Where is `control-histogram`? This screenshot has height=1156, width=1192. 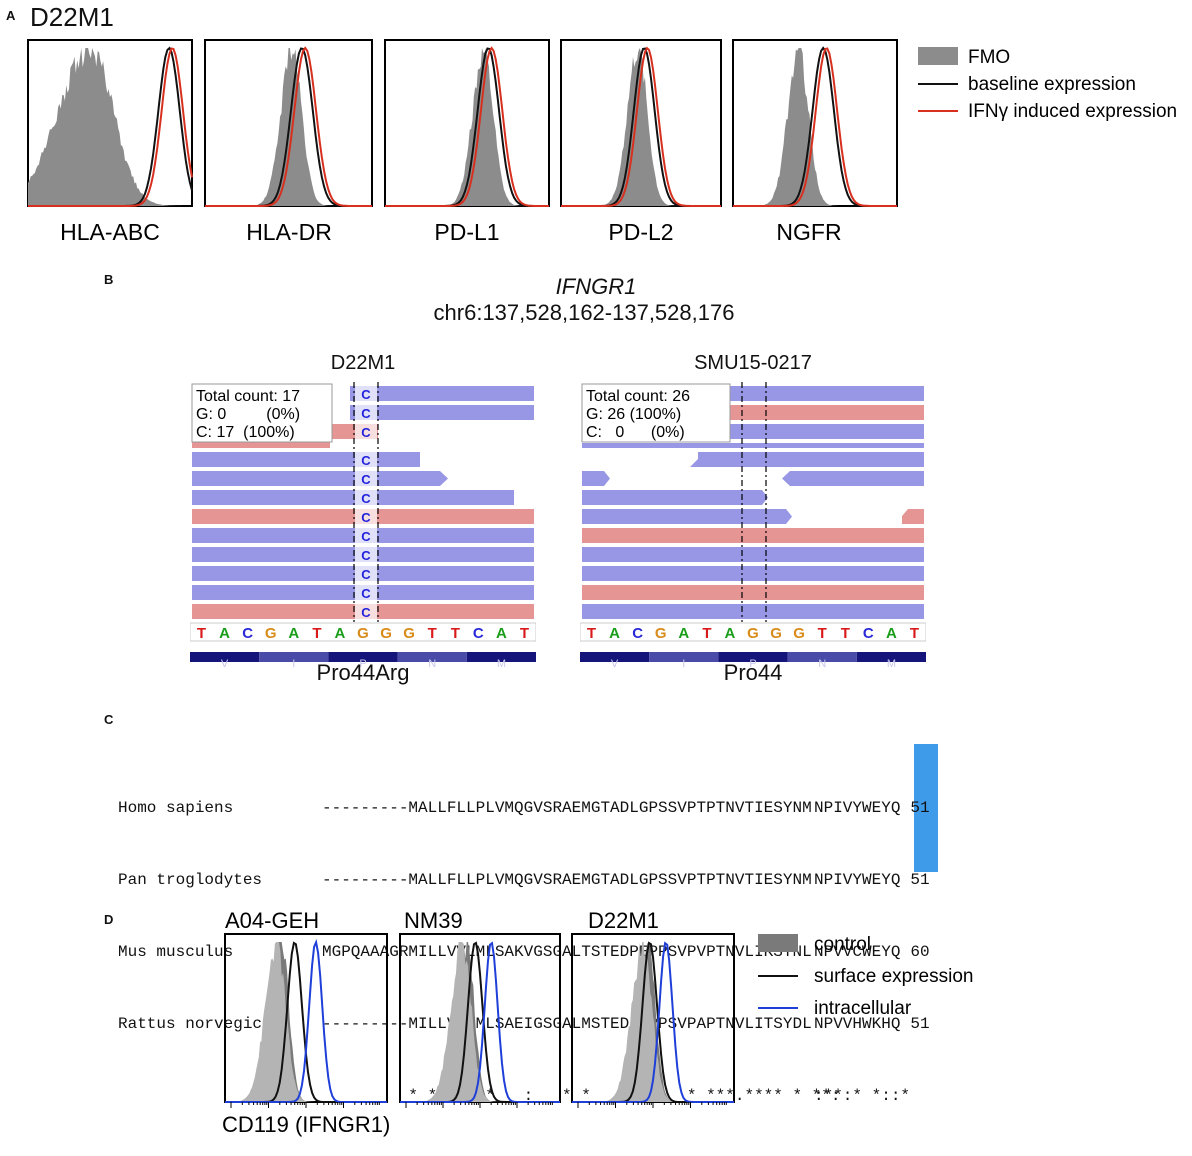 control-histogram is located at coordinates (306, 1022).